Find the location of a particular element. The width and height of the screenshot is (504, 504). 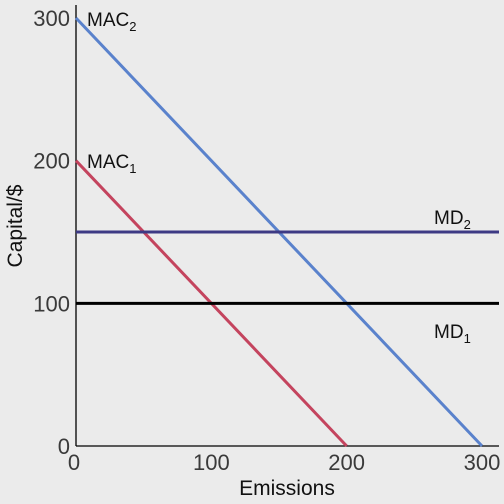

y-tick-label: 300 is located at coordinates (51, 18).